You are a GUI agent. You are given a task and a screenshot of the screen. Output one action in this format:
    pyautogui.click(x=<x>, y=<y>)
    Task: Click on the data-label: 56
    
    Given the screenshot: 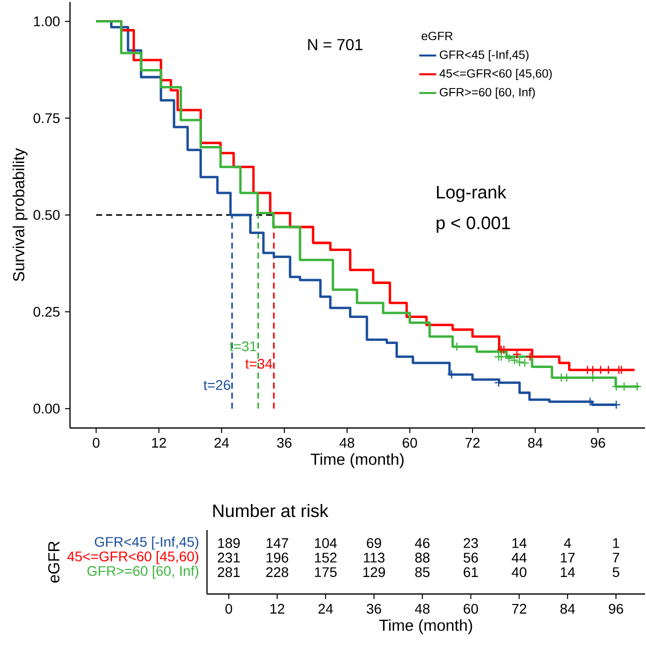 What is the action you would take?
    pyautogui.click(x=471, y=557)
    